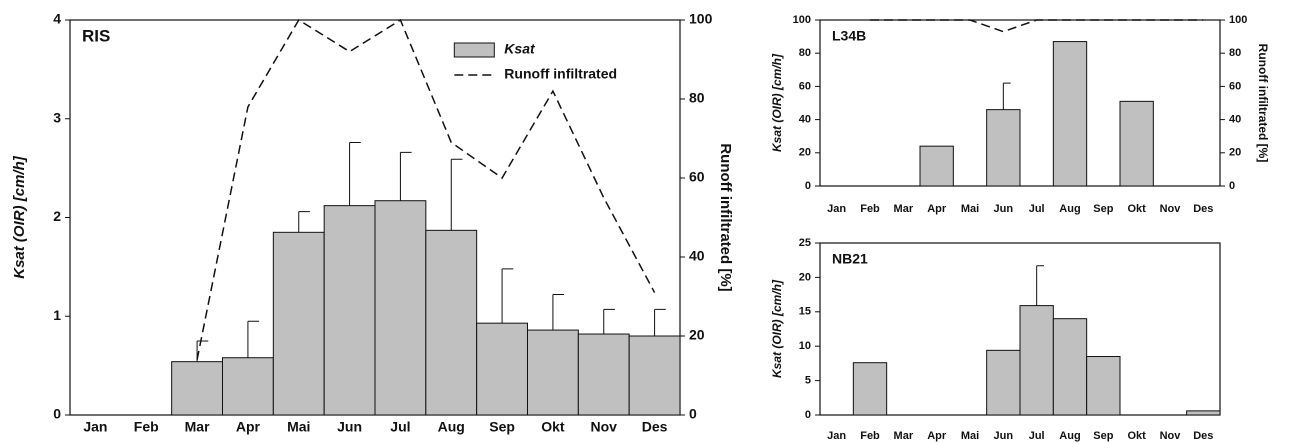 This screenshot has width=1292, height=443. Describe the element at coordinates (57, 19) in the screenshot. I see `y-tick-label: 4` at that location.